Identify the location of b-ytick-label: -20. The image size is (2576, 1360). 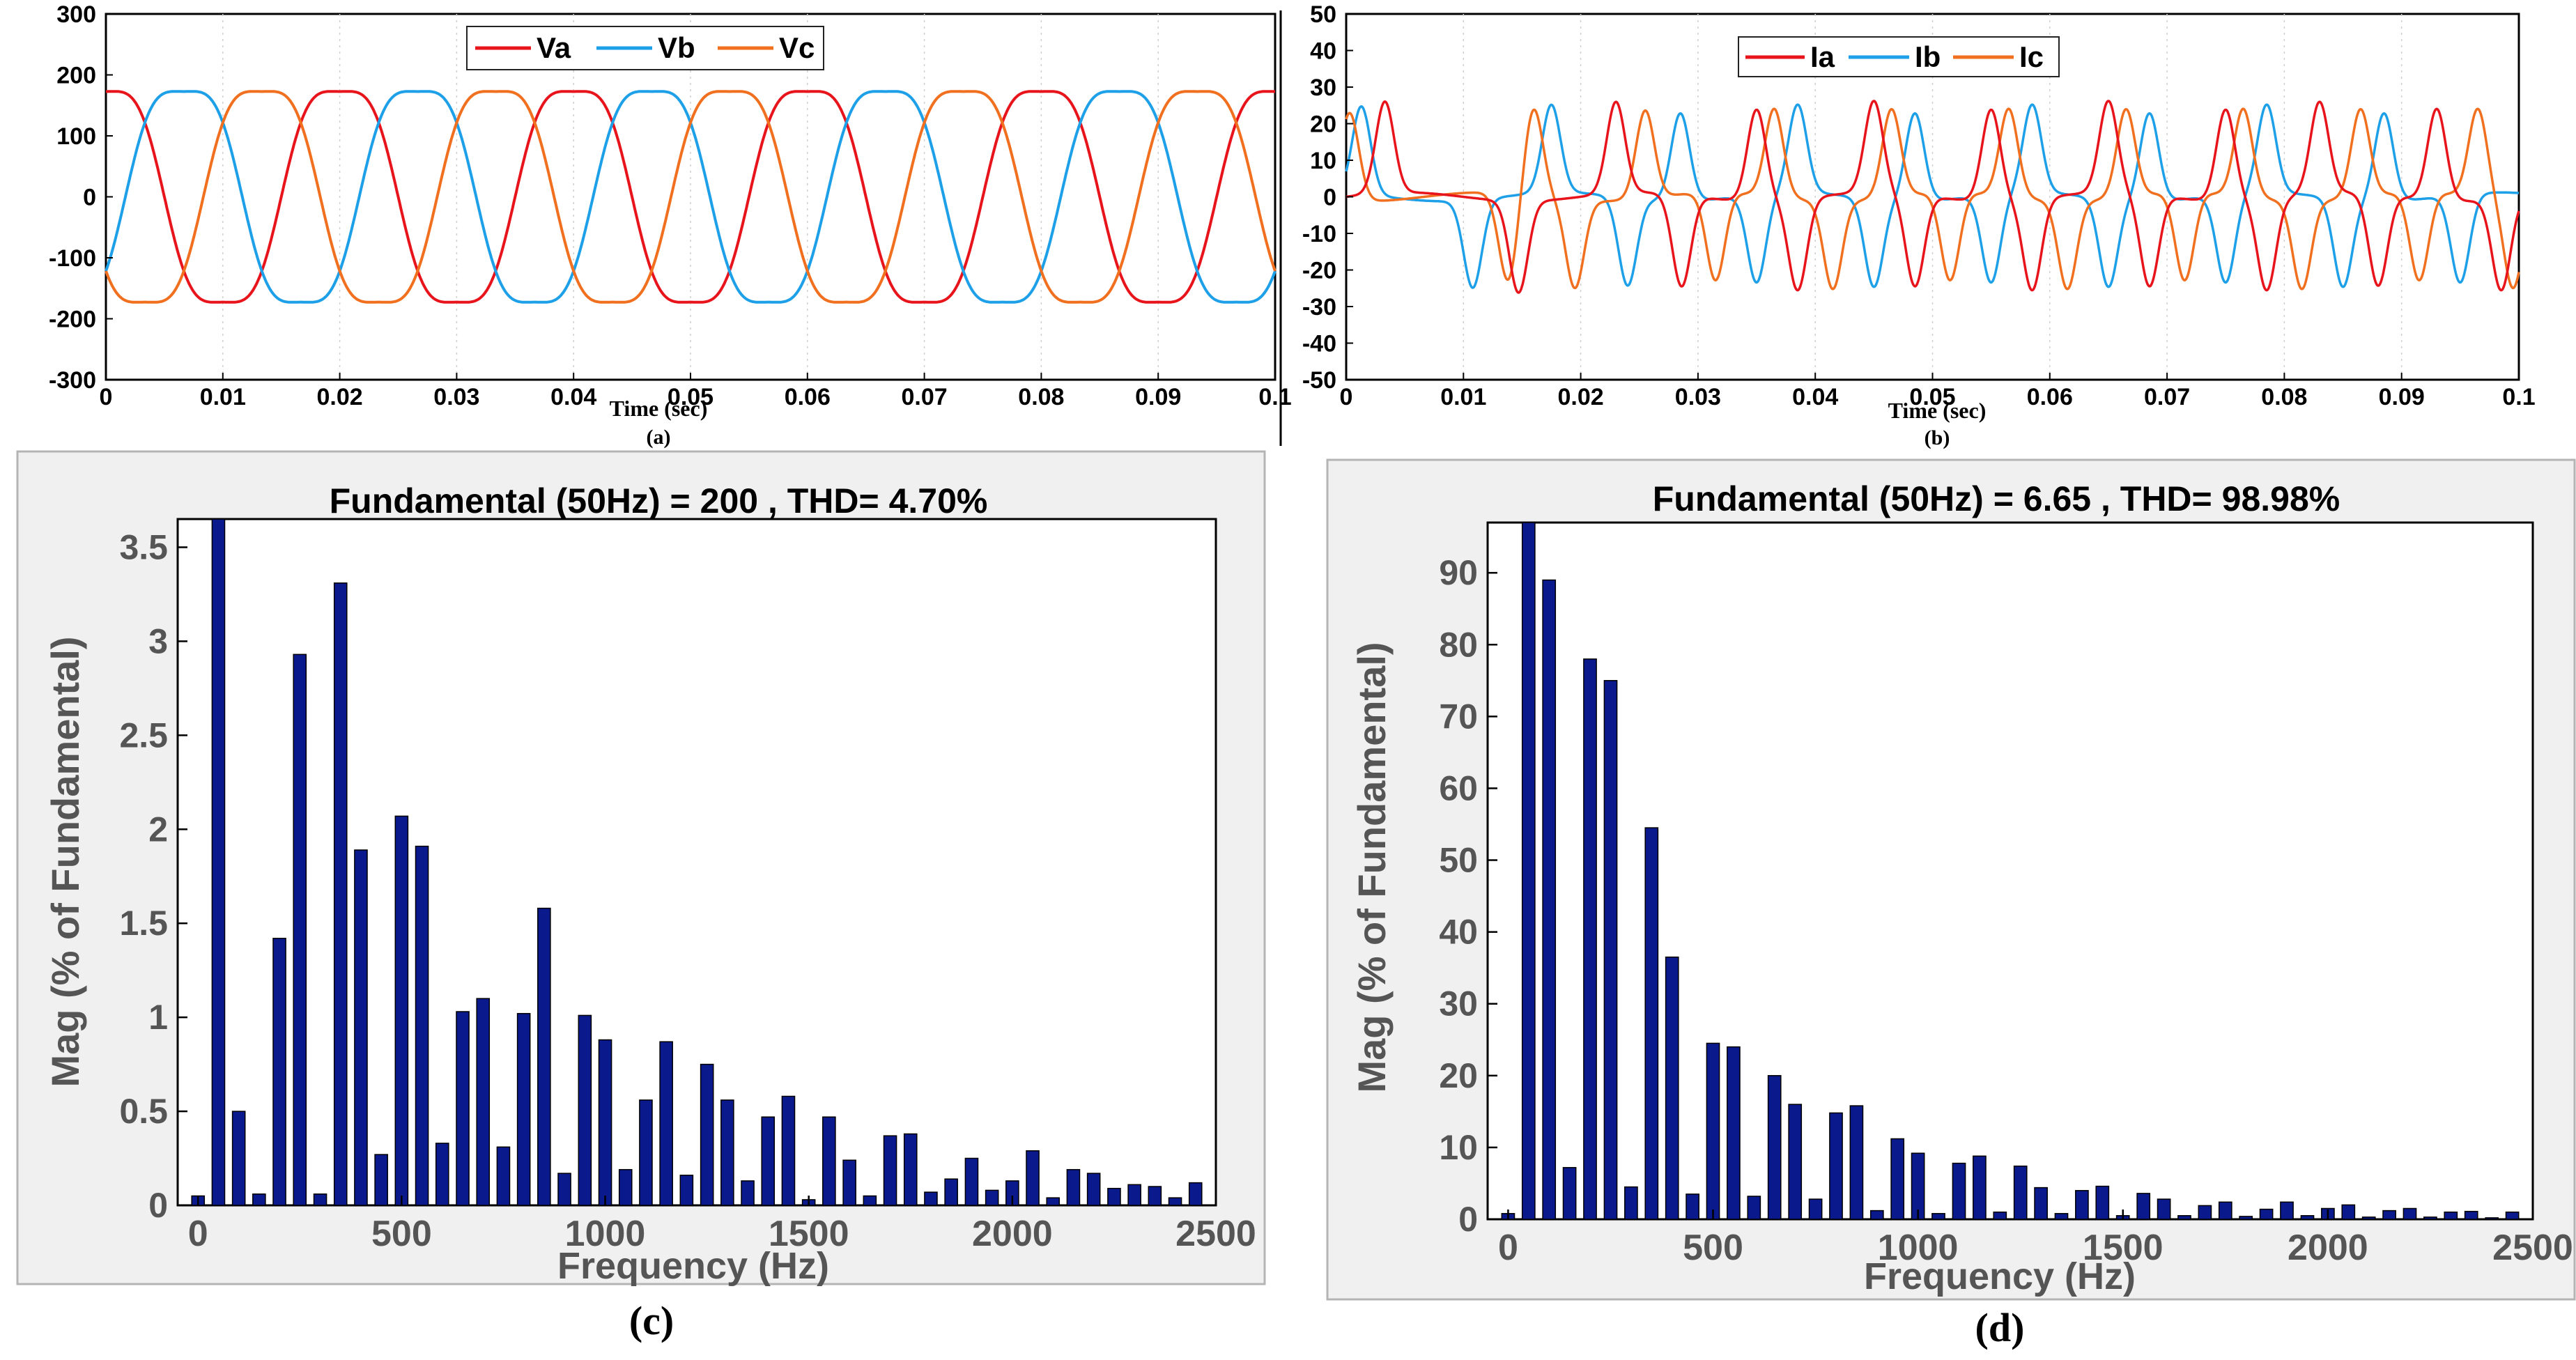
(1319, 271).